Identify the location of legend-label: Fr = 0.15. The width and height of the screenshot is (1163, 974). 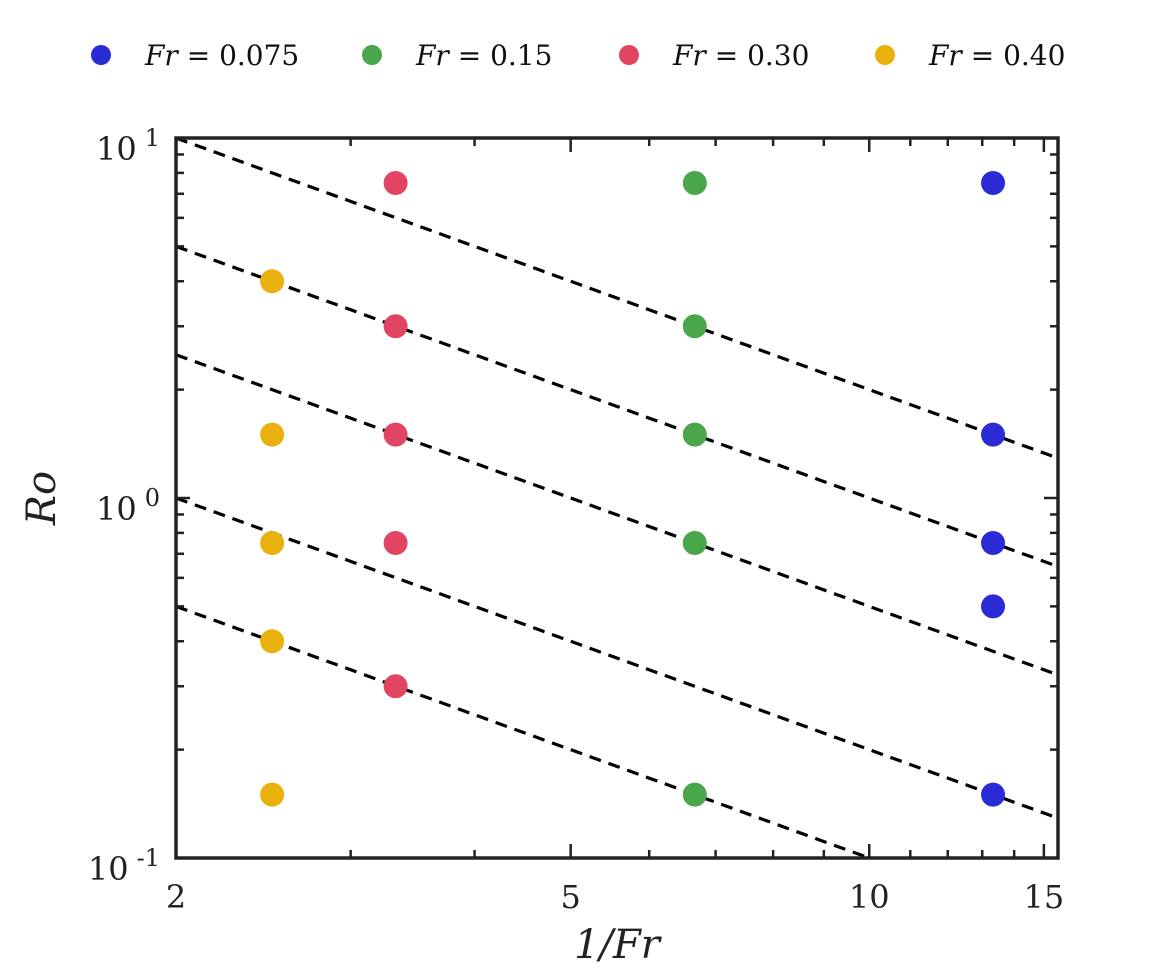
(484, 55).